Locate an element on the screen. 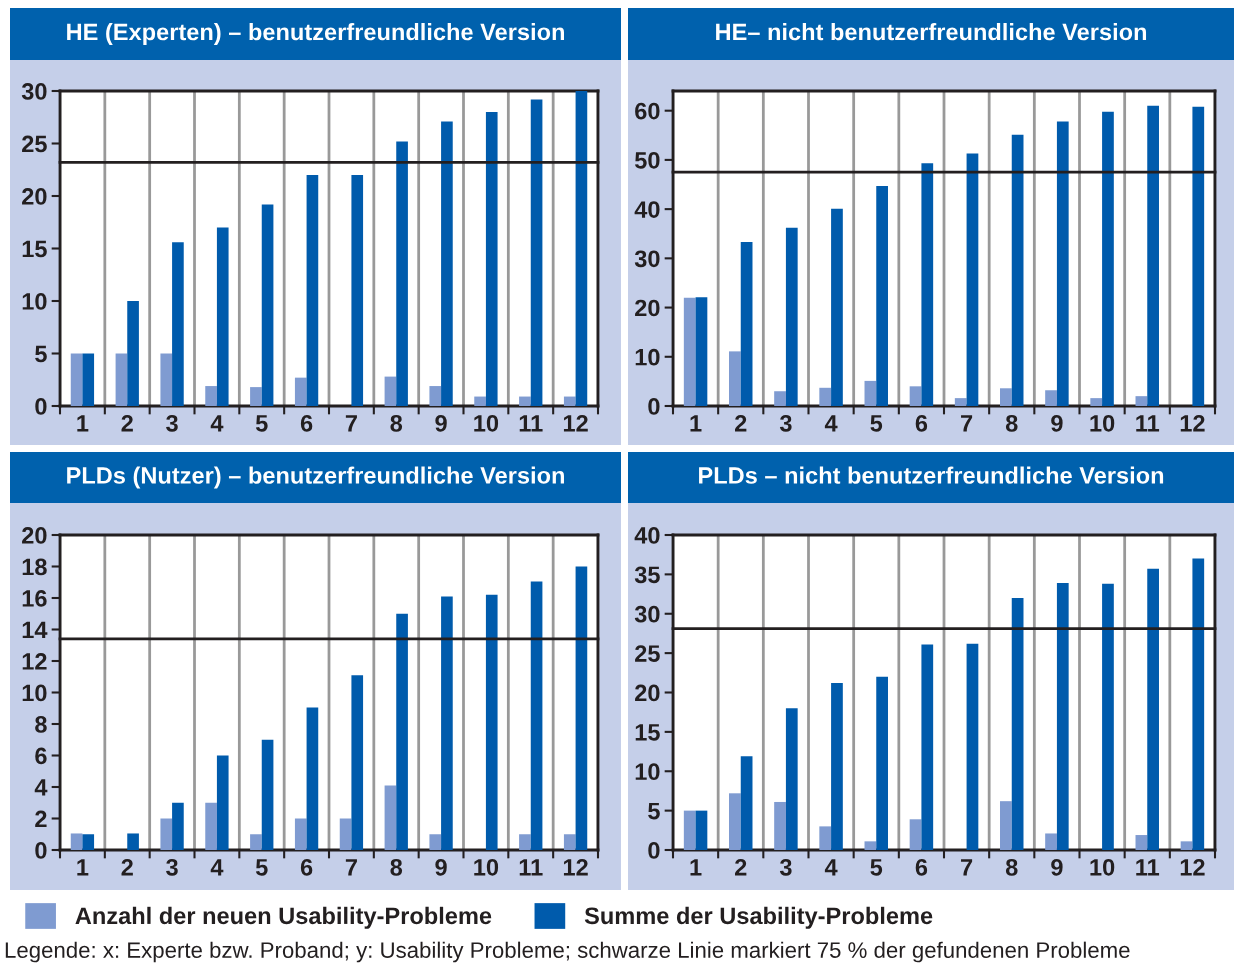 The height and width of the screenshot is (964, 1235). y-tick-label: 35 is located at coordinates (647, 575).